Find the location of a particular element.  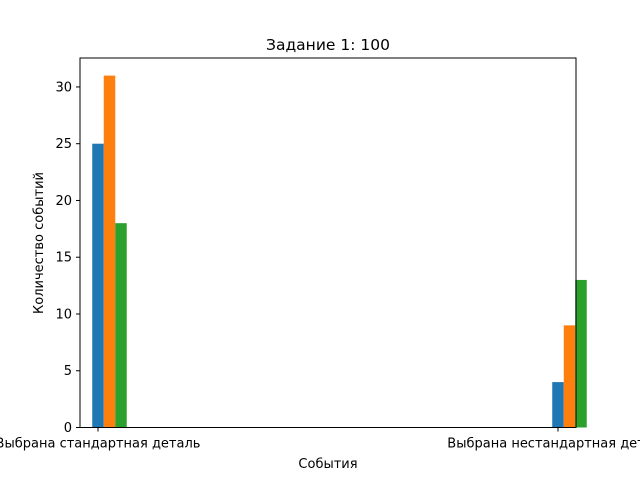

y-tick-label: 5 is located at coordinates (68, 371).